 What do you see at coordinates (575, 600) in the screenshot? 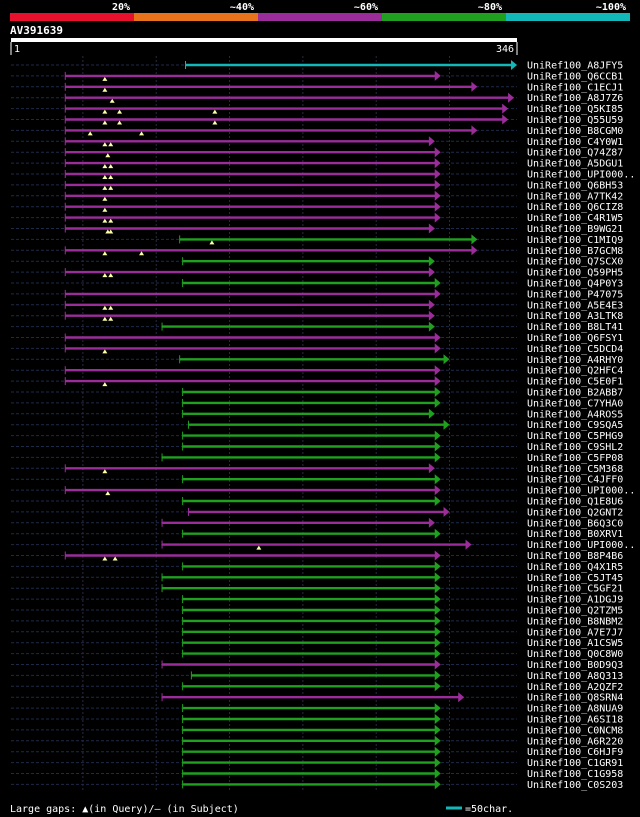
I see `hit-label: UniRef100_A1DGJ9` at bounding box center [575, 600].